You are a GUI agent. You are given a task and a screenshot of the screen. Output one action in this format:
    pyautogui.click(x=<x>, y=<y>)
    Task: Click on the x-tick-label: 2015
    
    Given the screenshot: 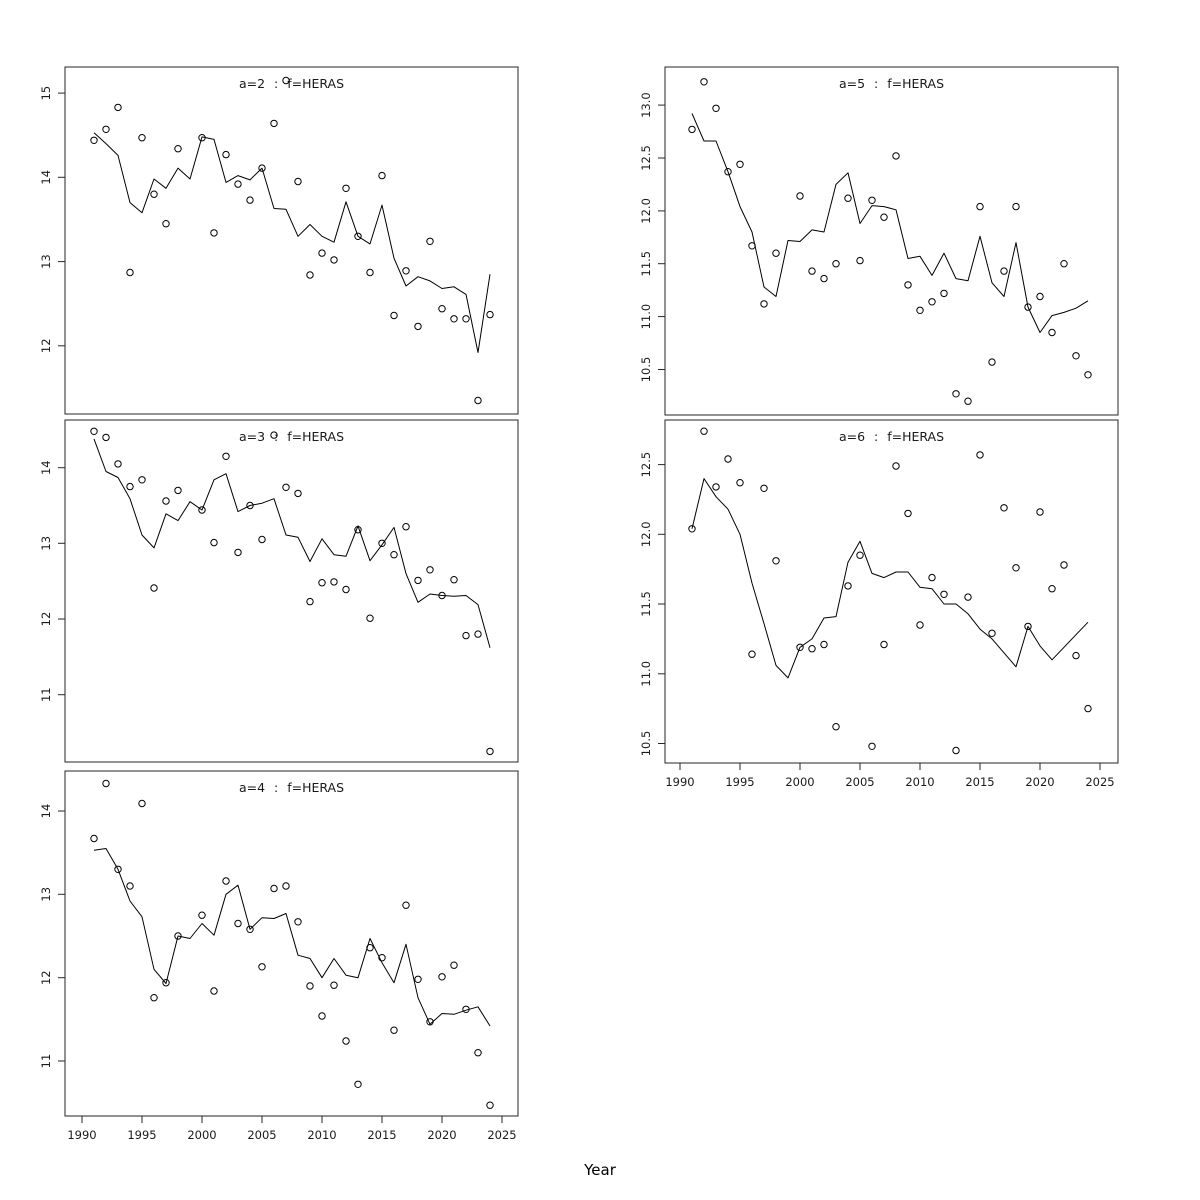 What is the action you would take?
    pyautogui.click(x=381, y=1135)
    